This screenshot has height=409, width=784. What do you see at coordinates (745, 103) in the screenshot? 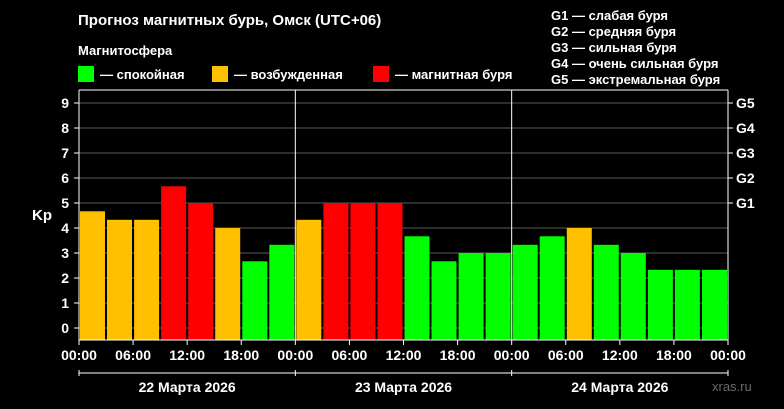
I see `g-scale-label: G5` at bounding box center [745, 103].